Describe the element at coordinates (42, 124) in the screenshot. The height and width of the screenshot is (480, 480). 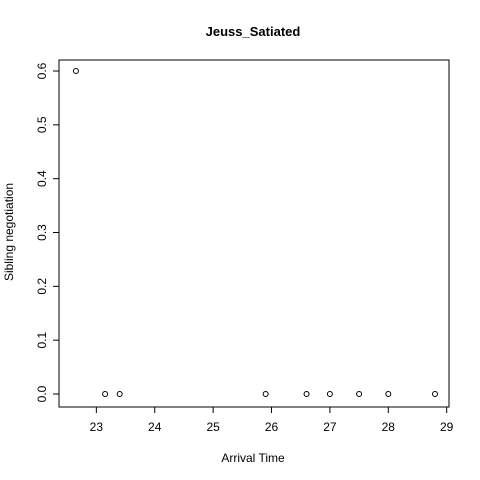
I see `y-tick-label: 0.5` at that location.